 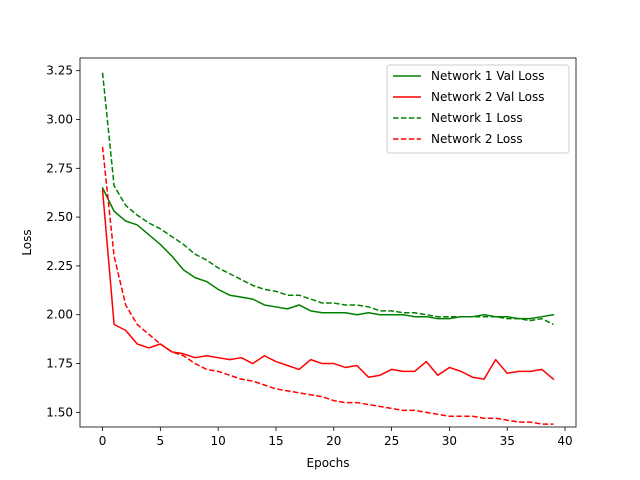 What do you see at coordinates (59, 266) in the screenshot?
I see `y-tick-label: 2.25` at bounding box center [59, 266].